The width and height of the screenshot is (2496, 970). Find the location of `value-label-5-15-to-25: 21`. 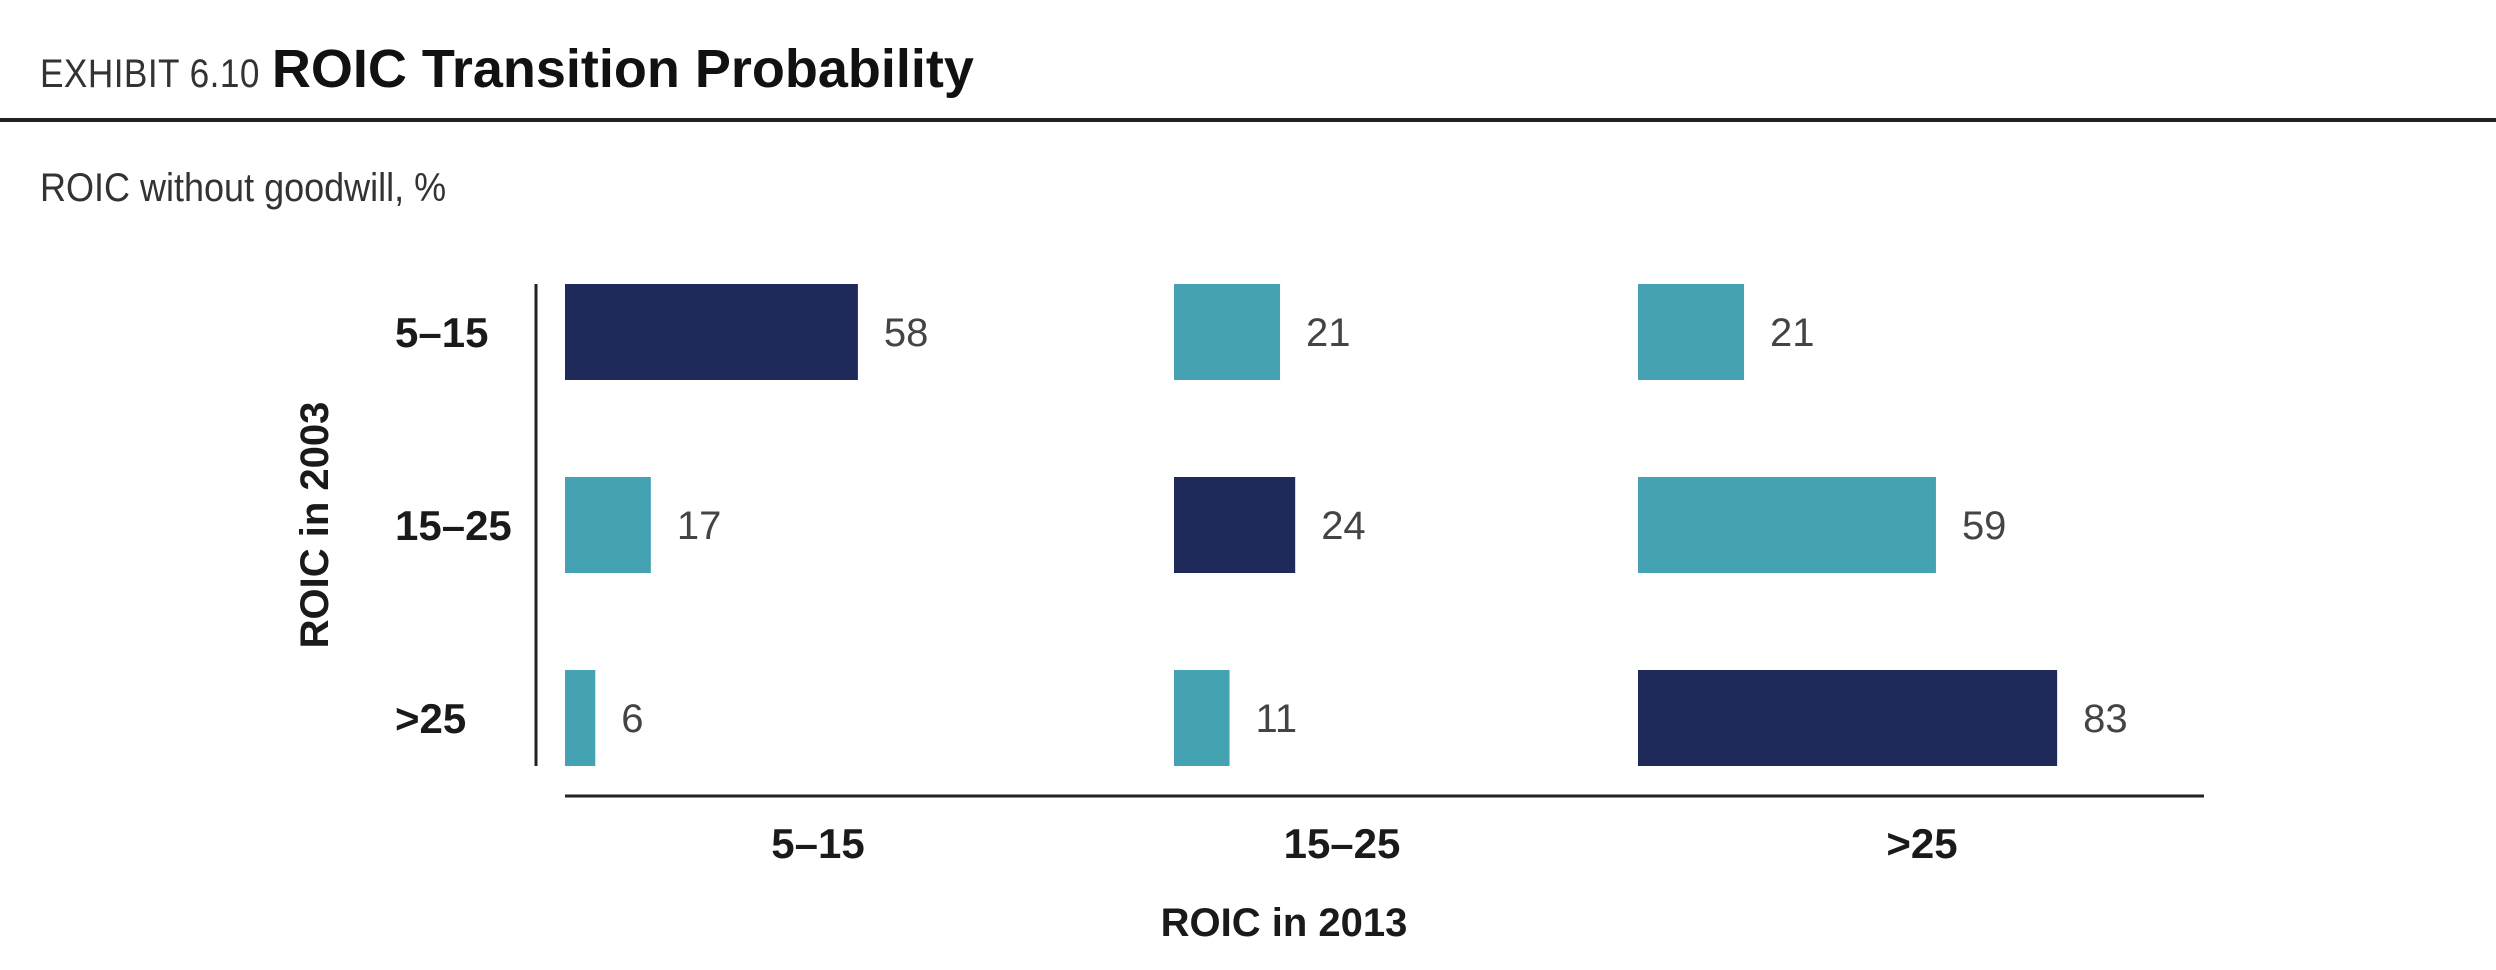

value-label-5-15-to-25: 21 is located at coordinates (1792, 333).